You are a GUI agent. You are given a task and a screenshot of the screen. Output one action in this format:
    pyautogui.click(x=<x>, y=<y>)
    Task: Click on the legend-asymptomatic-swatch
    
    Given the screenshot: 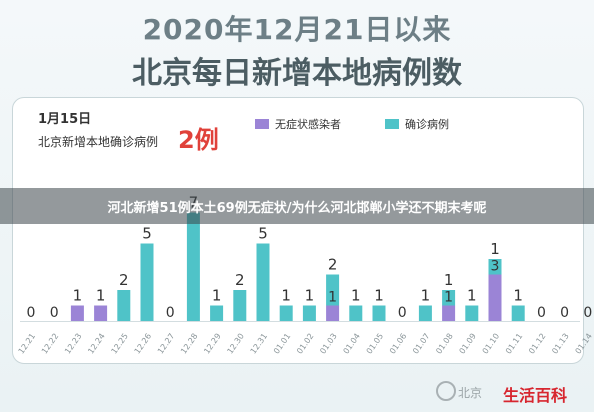 What is the action you would take?
    pyautogui.click(x=262, y=124)
    